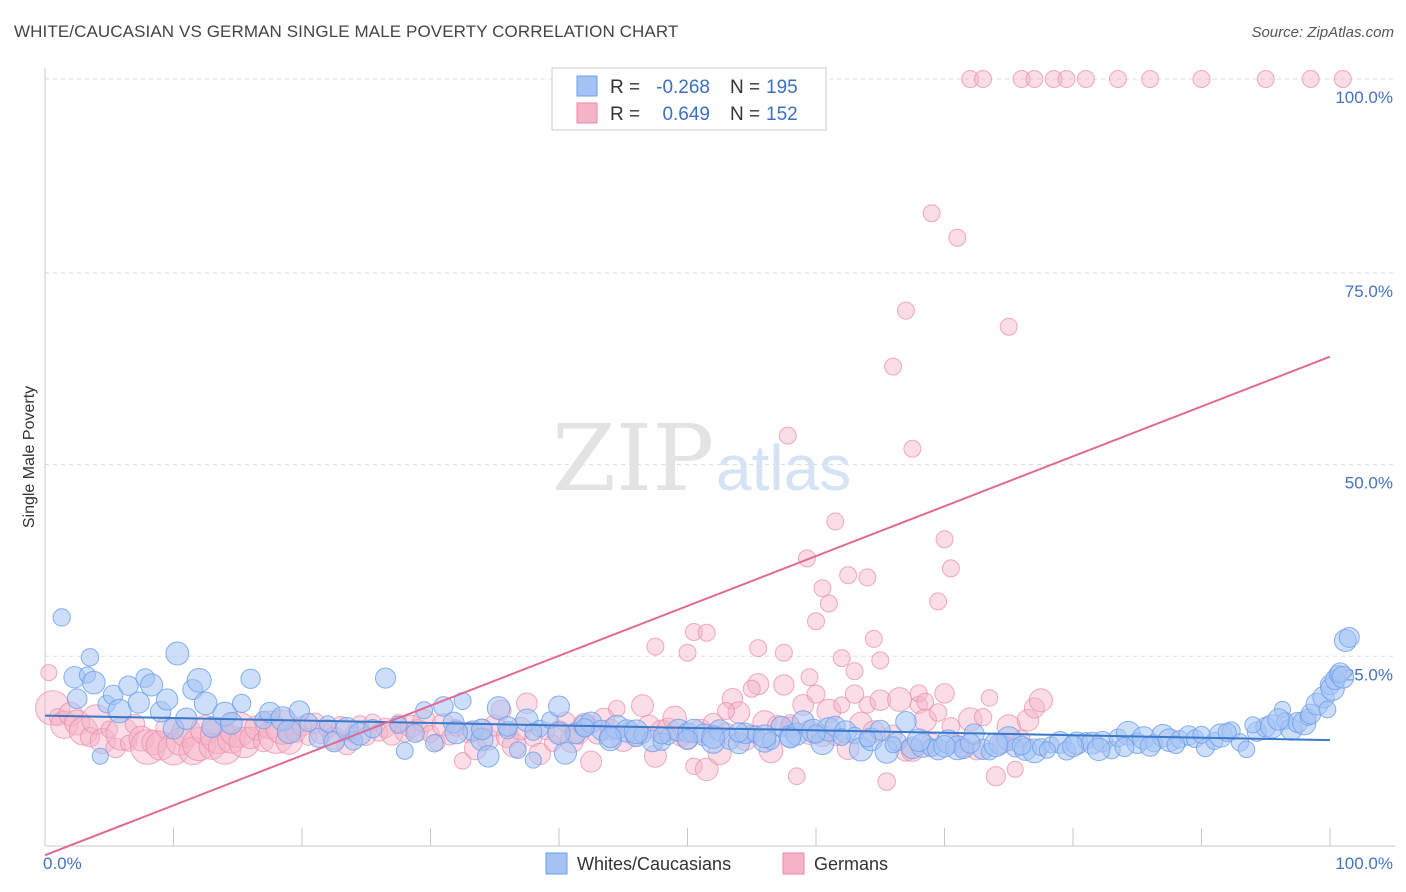 The height and width of the screenshot is (892, 1406). I want to click on legend: R = -0.268 N = 195 R = 0.649 N = 152, so click(689, 99).